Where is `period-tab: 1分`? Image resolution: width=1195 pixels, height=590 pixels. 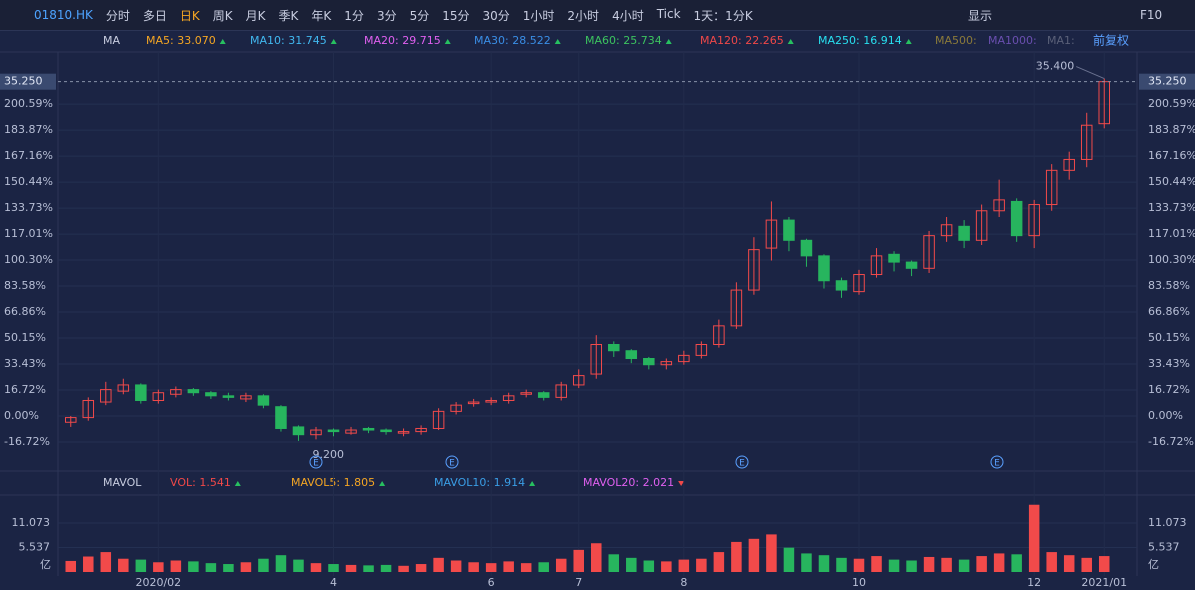 period-tab: 1分 is located at coordinates (354, 15).